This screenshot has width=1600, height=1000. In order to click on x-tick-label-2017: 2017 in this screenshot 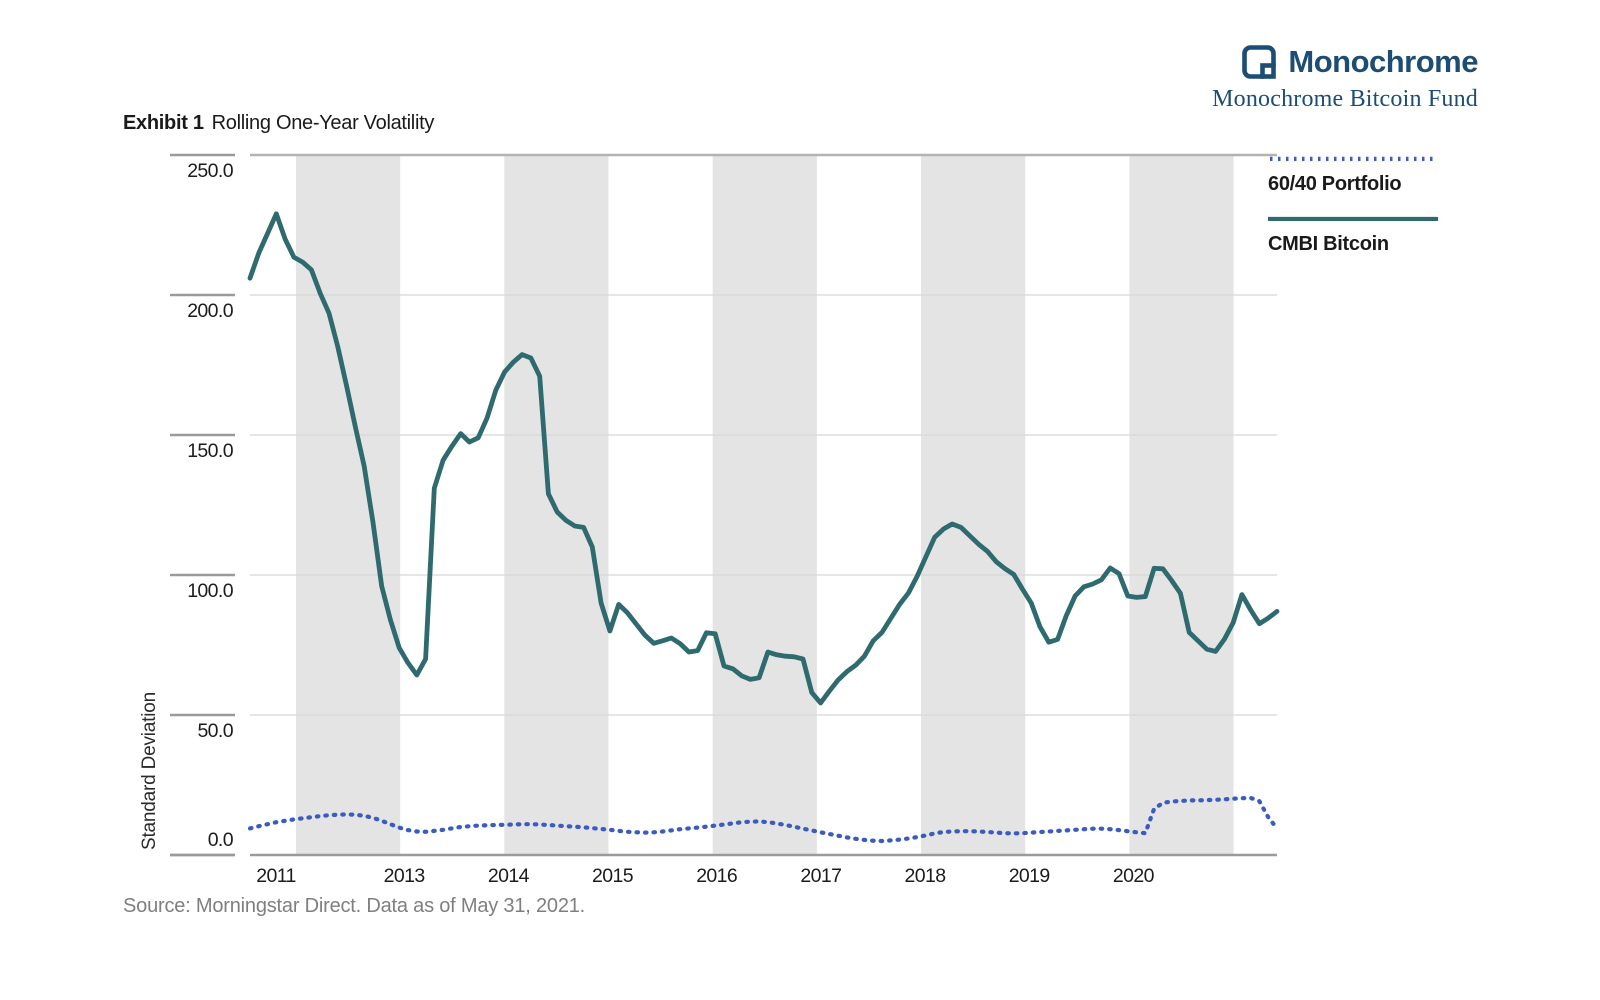, I will do `click(820, 876)`.